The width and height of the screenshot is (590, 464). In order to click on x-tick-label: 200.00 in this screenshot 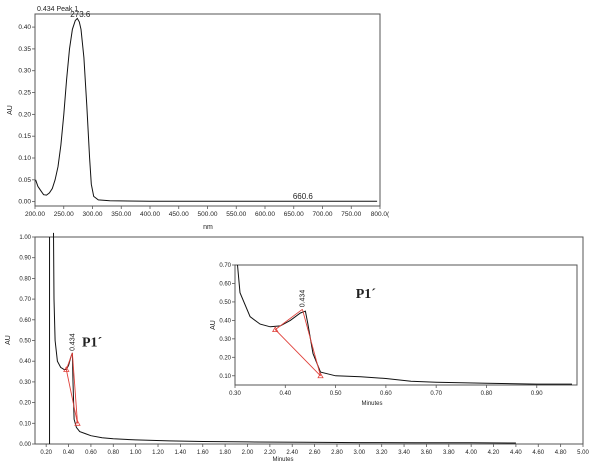, I will do `click(35, 214)`.